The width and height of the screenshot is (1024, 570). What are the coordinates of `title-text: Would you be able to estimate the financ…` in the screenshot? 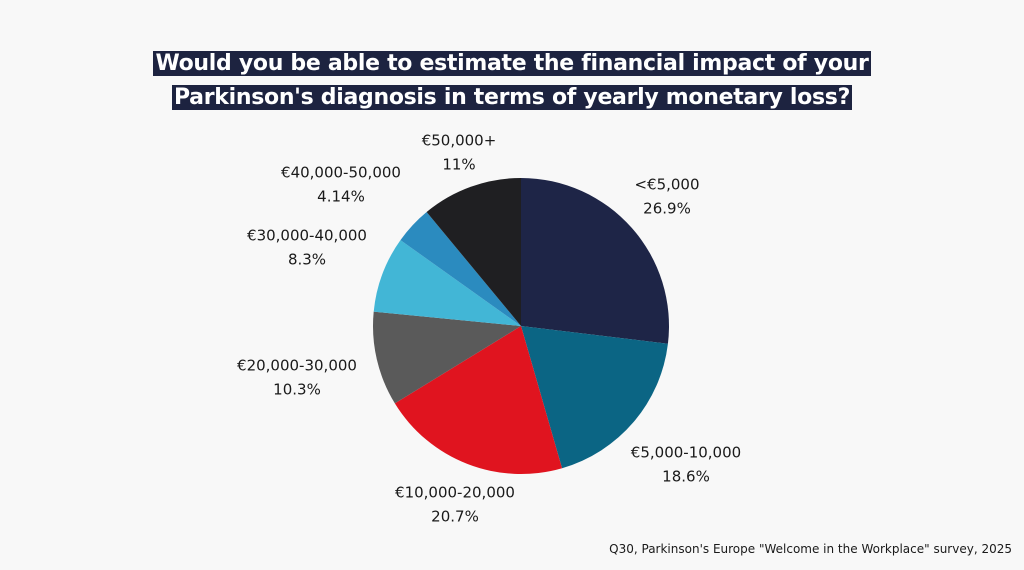 It's located at (512, 63).